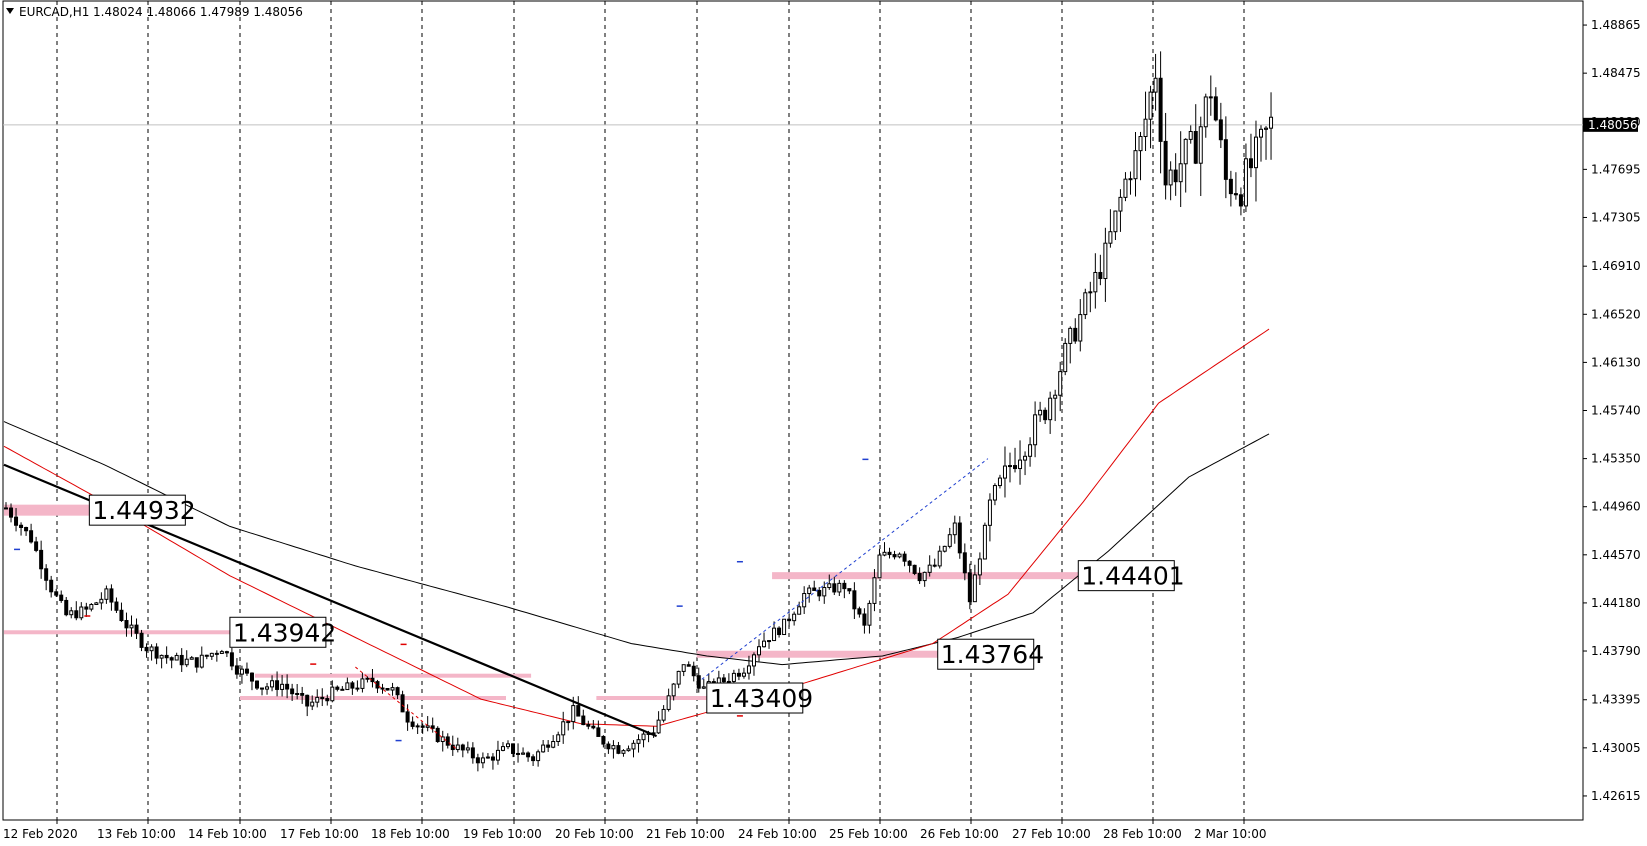 This screenshot has height=846, width=1647. I want to click on symbol-label: EURCAD,H1, so click(54, 12).